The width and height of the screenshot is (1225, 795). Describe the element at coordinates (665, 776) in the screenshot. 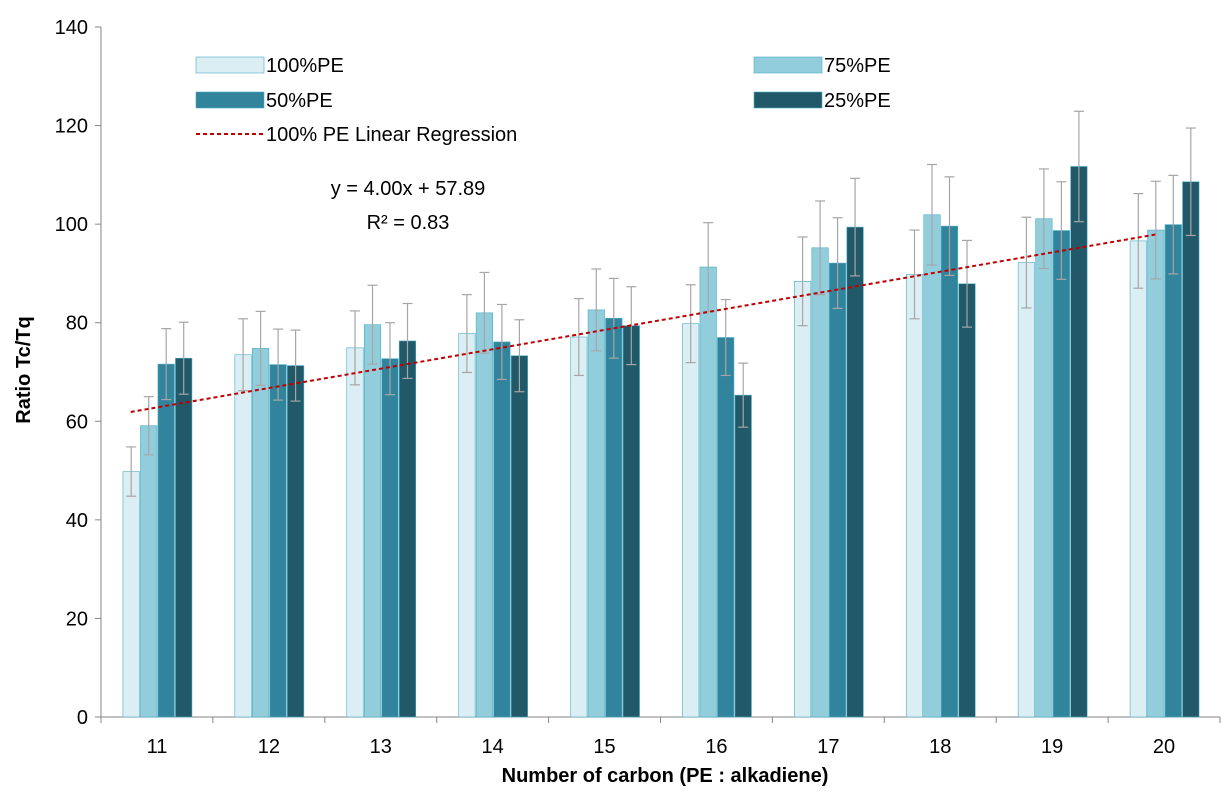

I see `x-axis-title: Number of carbon (PE : alkadiene)` at that location.